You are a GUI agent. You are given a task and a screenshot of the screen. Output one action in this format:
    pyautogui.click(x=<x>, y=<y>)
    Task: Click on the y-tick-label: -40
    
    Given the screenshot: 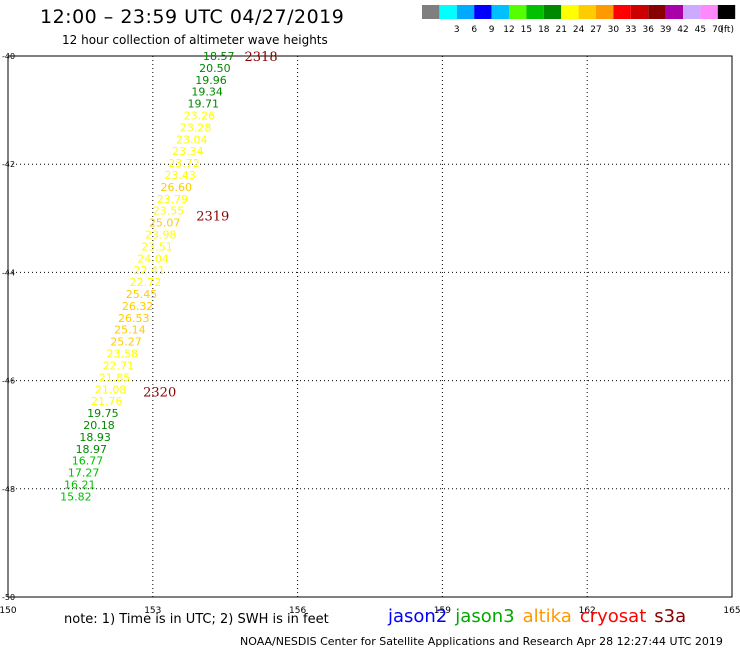 What is the action you would take?
    pyautogui.click(x=8, y=56)
    